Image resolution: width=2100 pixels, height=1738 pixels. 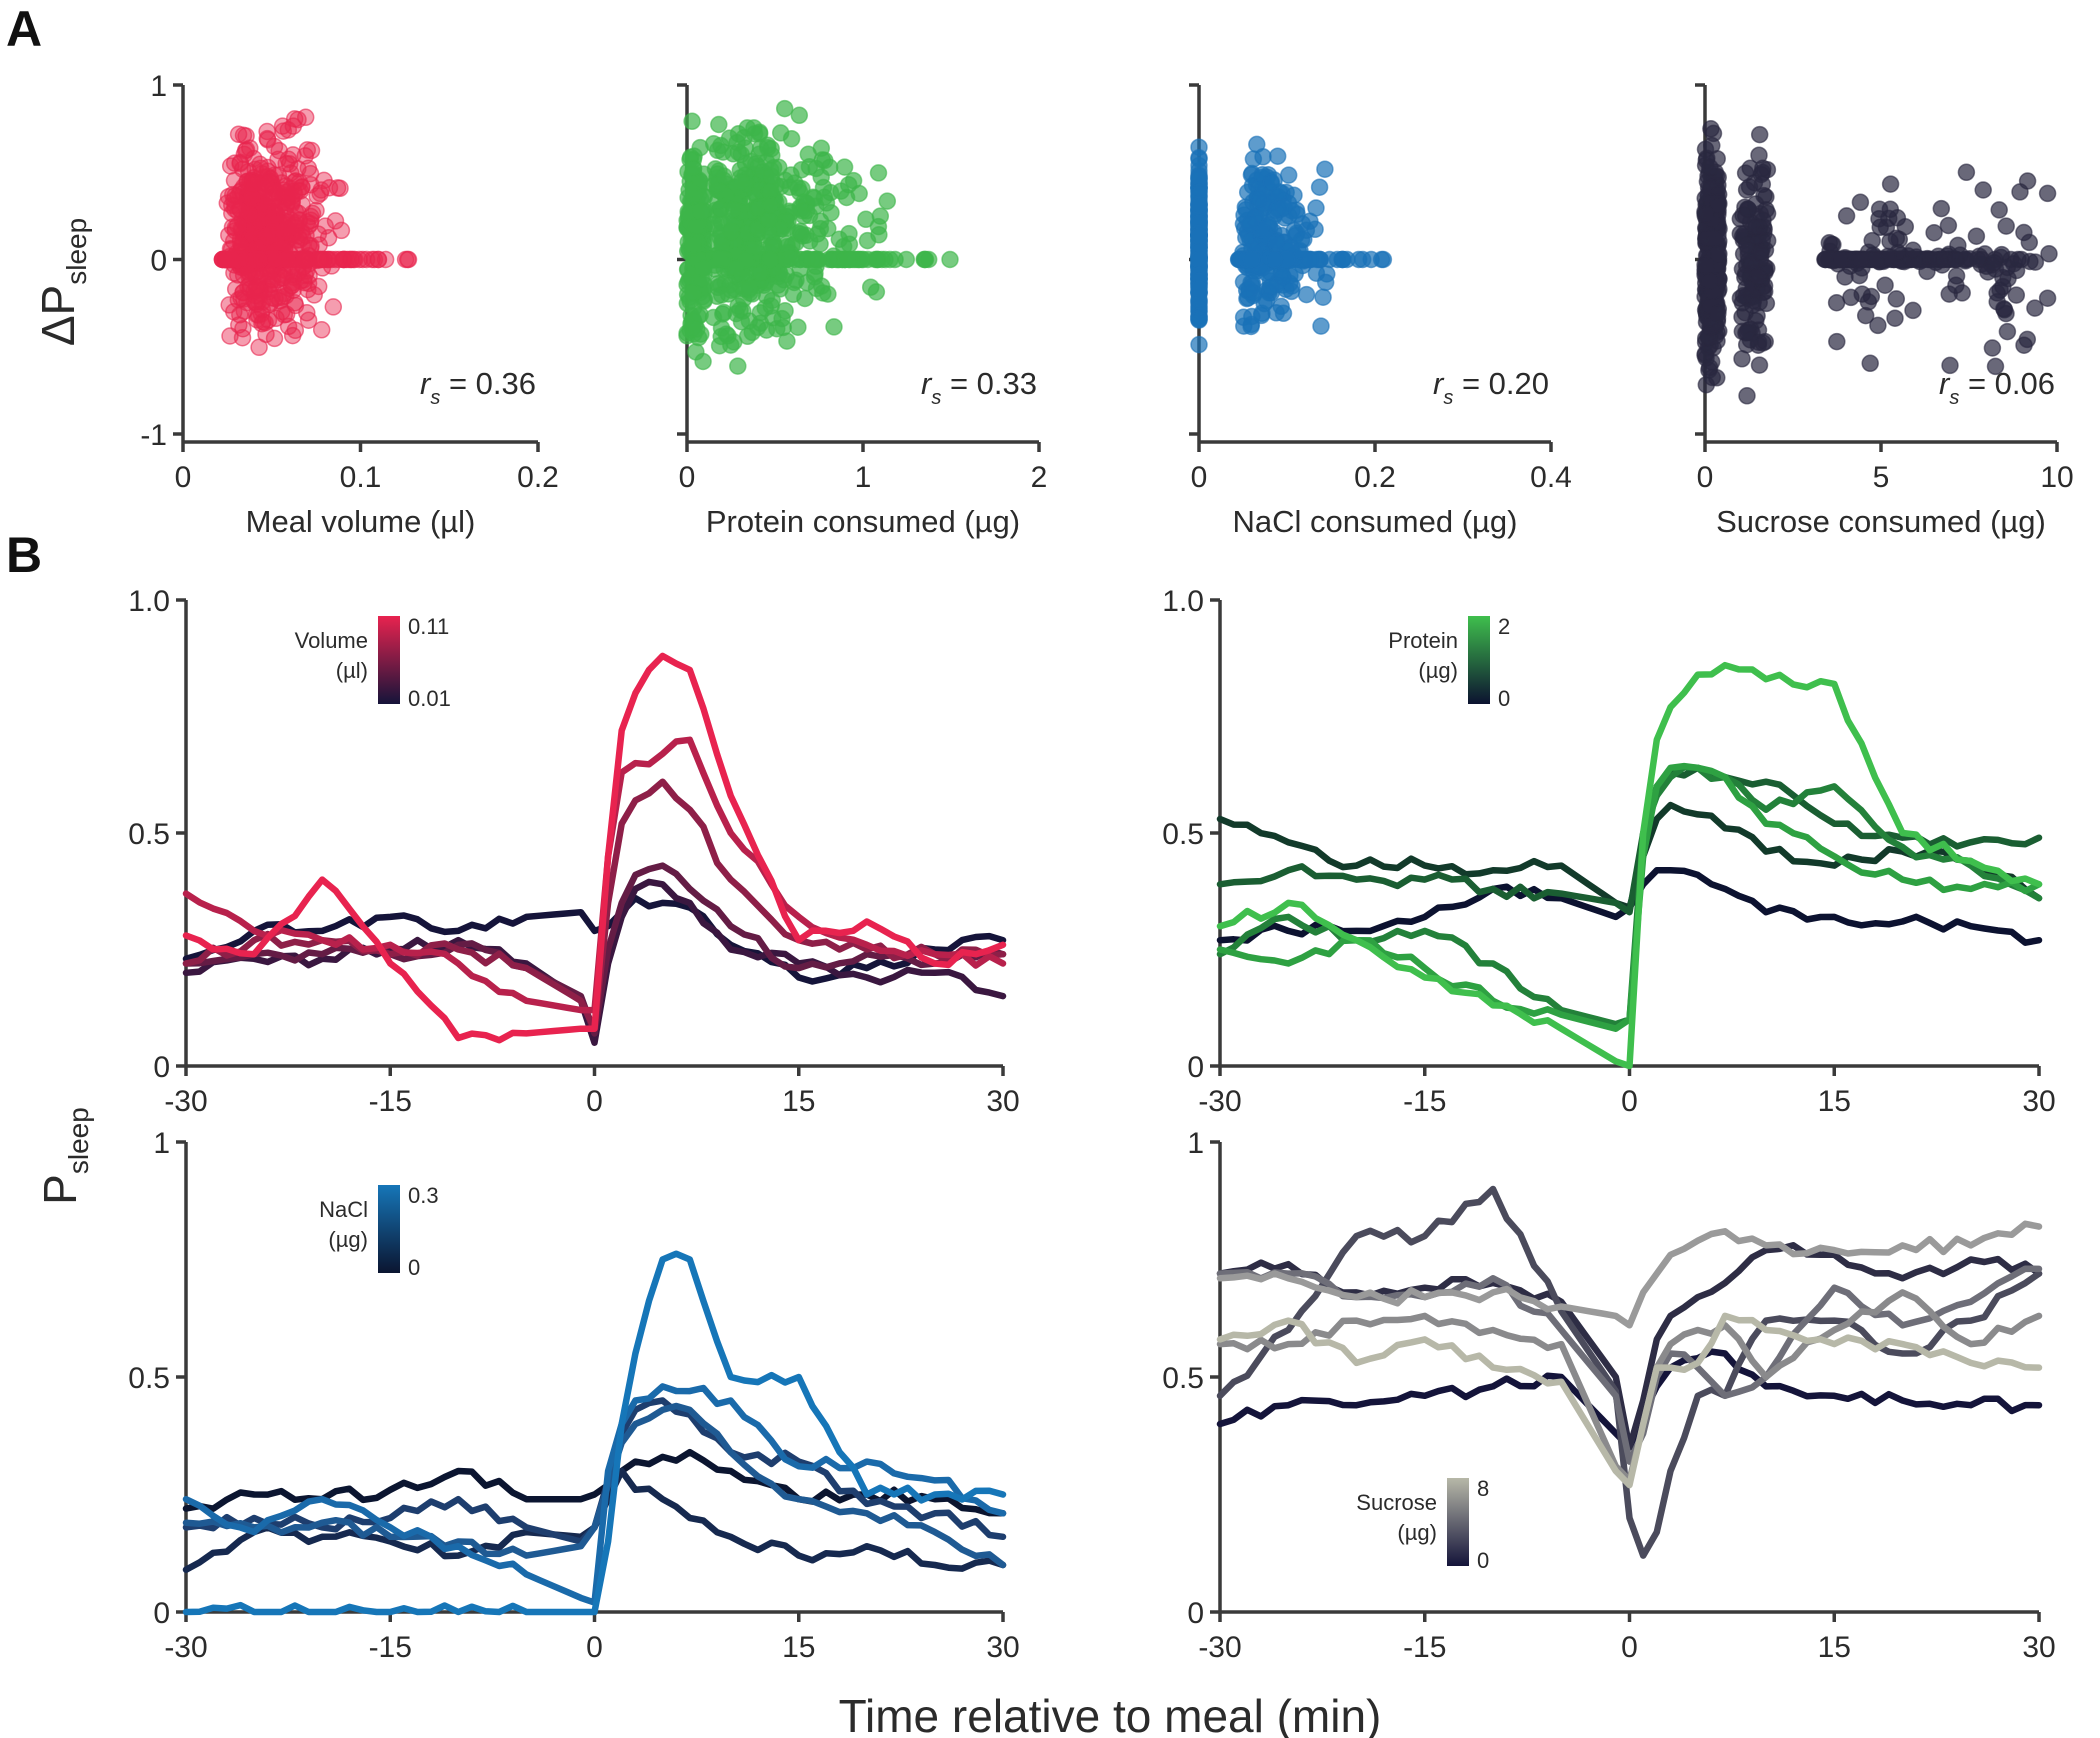 I want to click on correlation-annotation: rs = 0.33, so click(x=979, y=387).